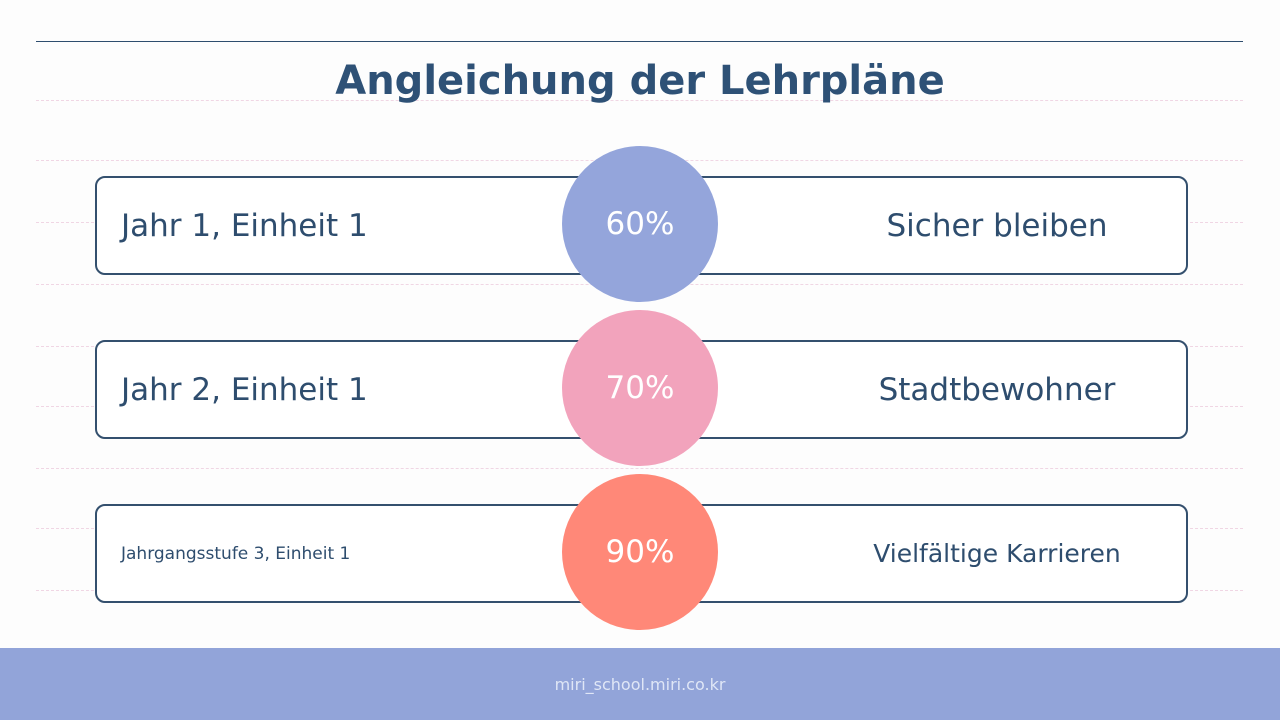 The height and width of the screenshot is (720, 1280). I want to click on row-left-label: Jahrgangsstufe 3, Einheit 1, so click(236, 553).